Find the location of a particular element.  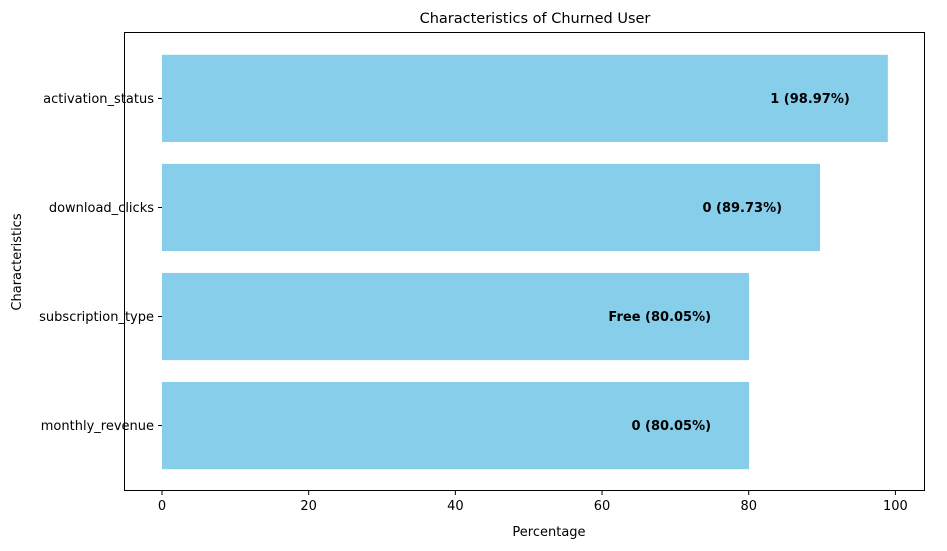

y-axis-label: Characteristics is located at coordinates (17, 261).